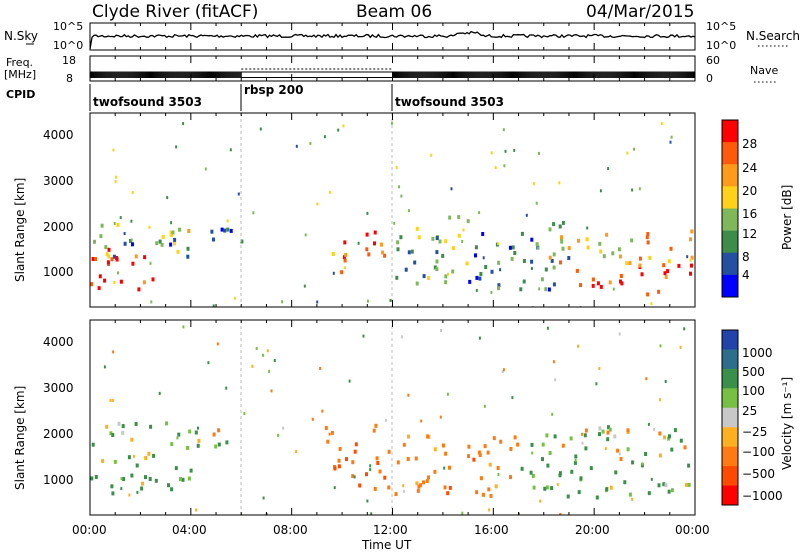  What do you see at coordinates (20, 230) in the screenshot?
I see `power-ylabel: Slant Range [km]` at bounding box center [20, 230].